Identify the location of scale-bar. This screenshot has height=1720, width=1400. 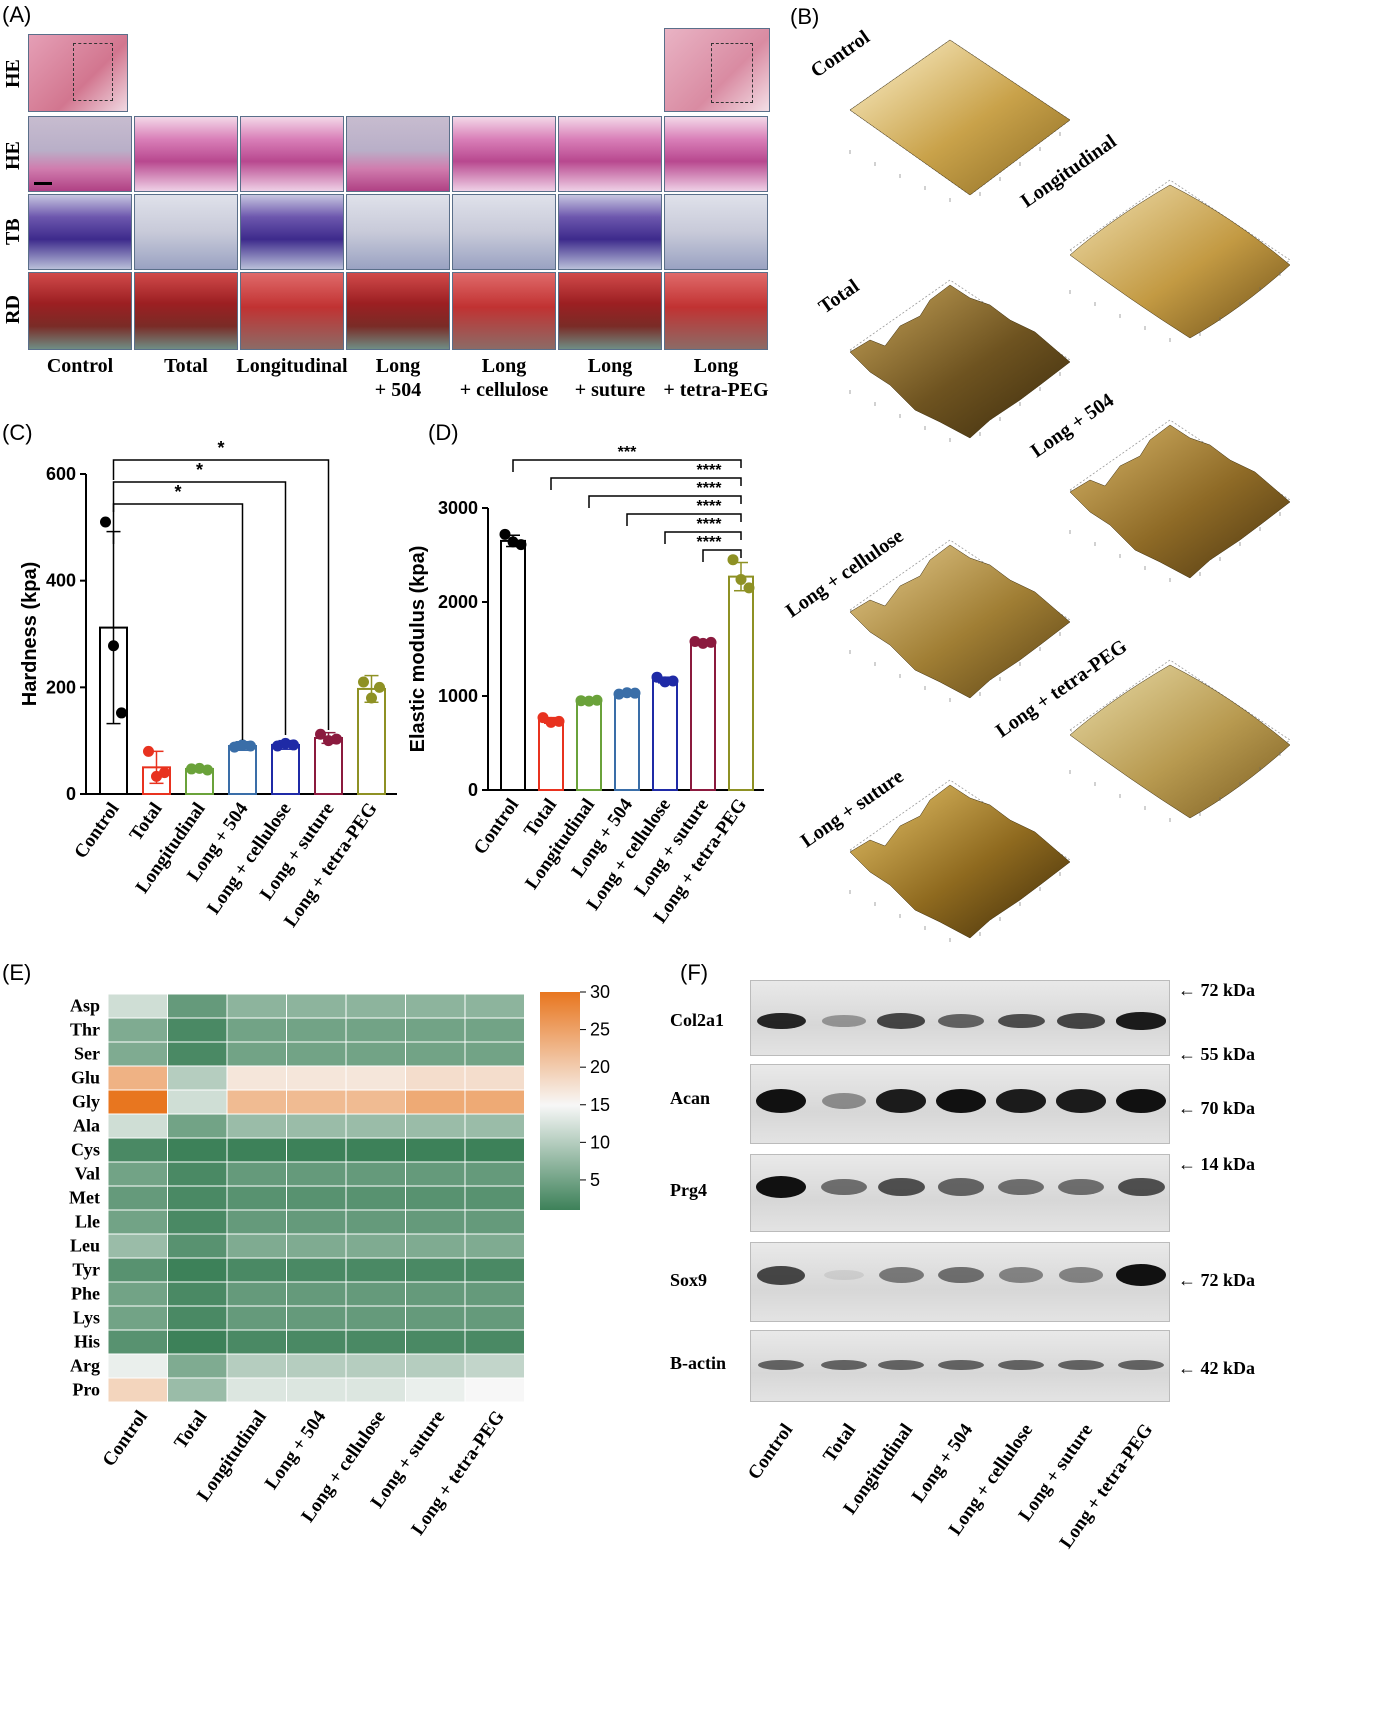
(43, 183).